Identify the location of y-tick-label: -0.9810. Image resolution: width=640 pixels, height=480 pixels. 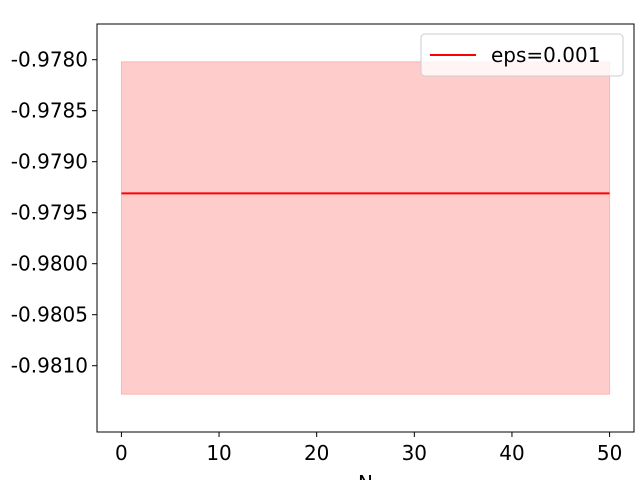
(49, 366).